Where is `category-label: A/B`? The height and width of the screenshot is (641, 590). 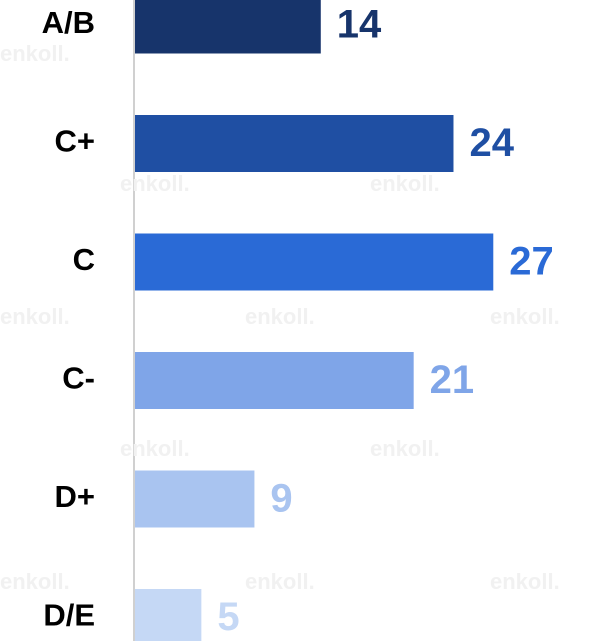
category-label: A/B is located at coordinates (68, 22).